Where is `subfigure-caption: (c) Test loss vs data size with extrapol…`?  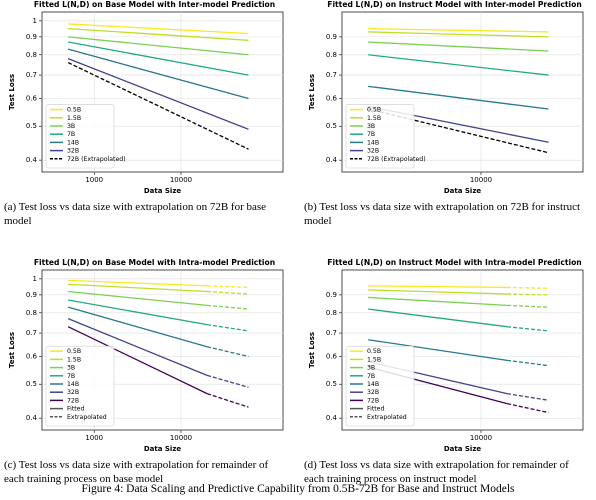 subfigure-caption: (c) Test loss vs data size with extrapol… is located at coordinates (136, 472).